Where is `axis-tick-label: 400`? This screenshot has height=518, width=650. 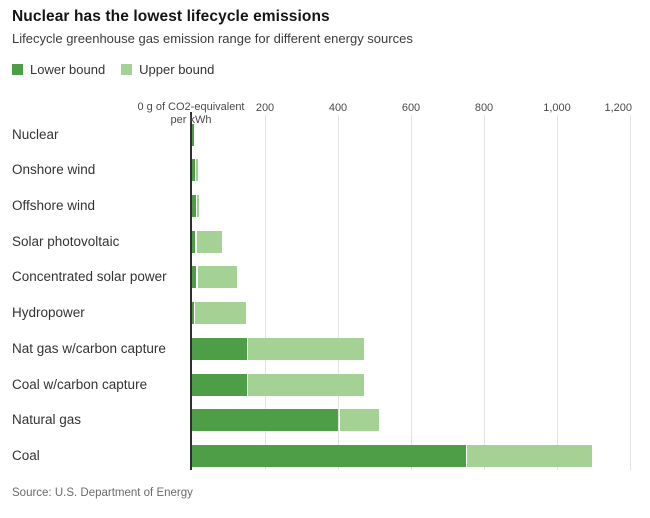
axis-tick-label: 400 is located at coordinates (338, 108).